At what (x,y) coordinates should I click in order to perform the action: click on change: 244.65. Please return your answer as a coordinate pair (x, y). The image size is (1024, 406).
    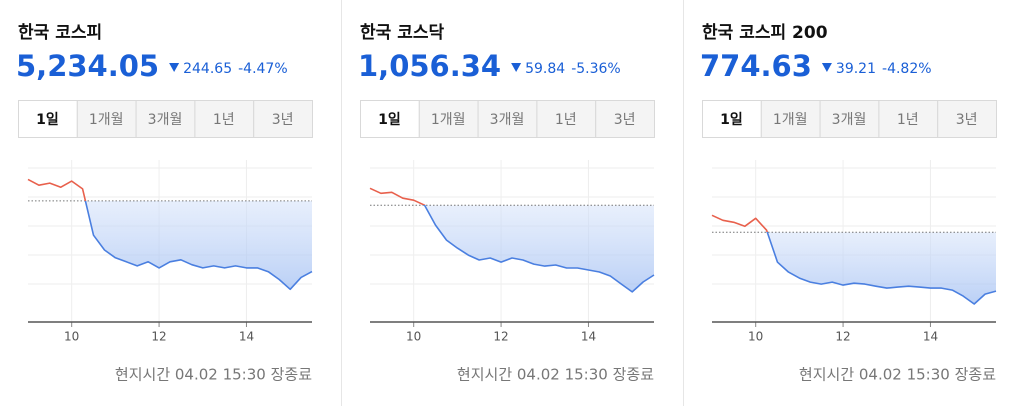
    Looking at the image, I should click on (207, 69).